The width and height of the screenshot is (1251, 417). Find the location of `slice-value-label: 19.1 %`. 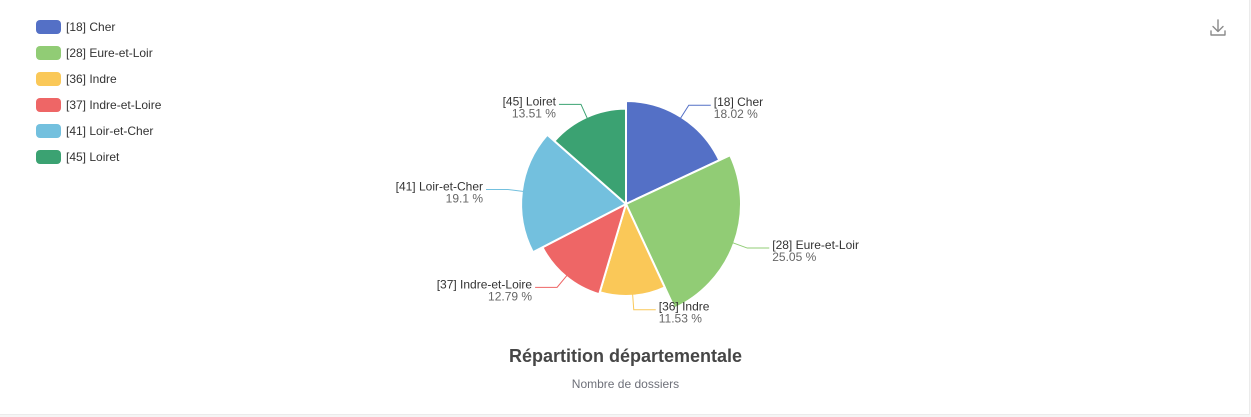

slice-value-label: 19.1 % is located at coordinates (465, 199).